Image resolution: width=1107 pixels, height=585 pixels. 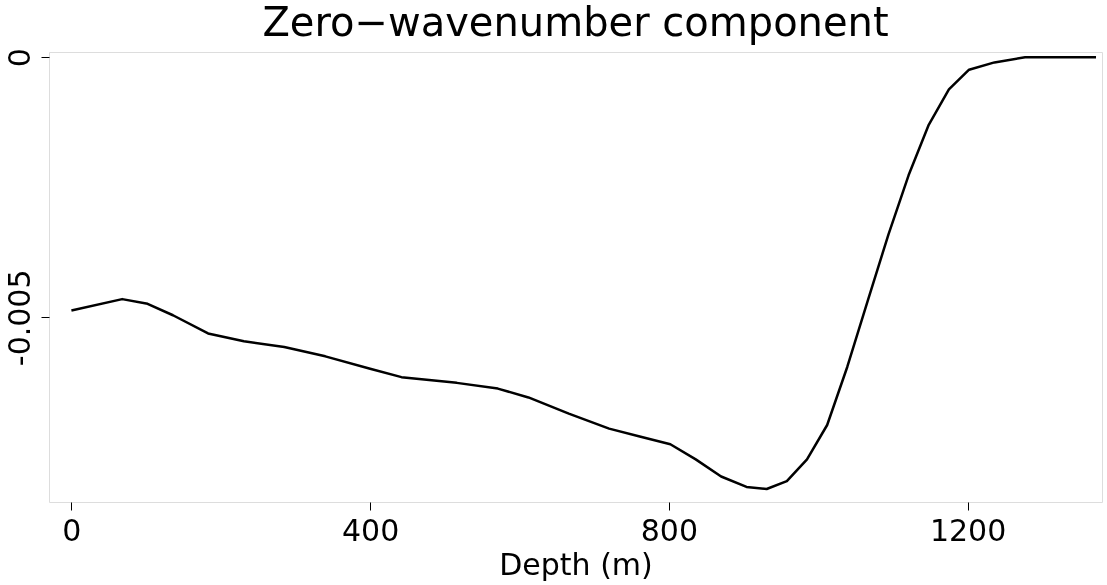 What do you see at coordinates (576, 564) in the screenshot?
I see `x-axis-title: Depth (m)` at bounding box center [576, 564].